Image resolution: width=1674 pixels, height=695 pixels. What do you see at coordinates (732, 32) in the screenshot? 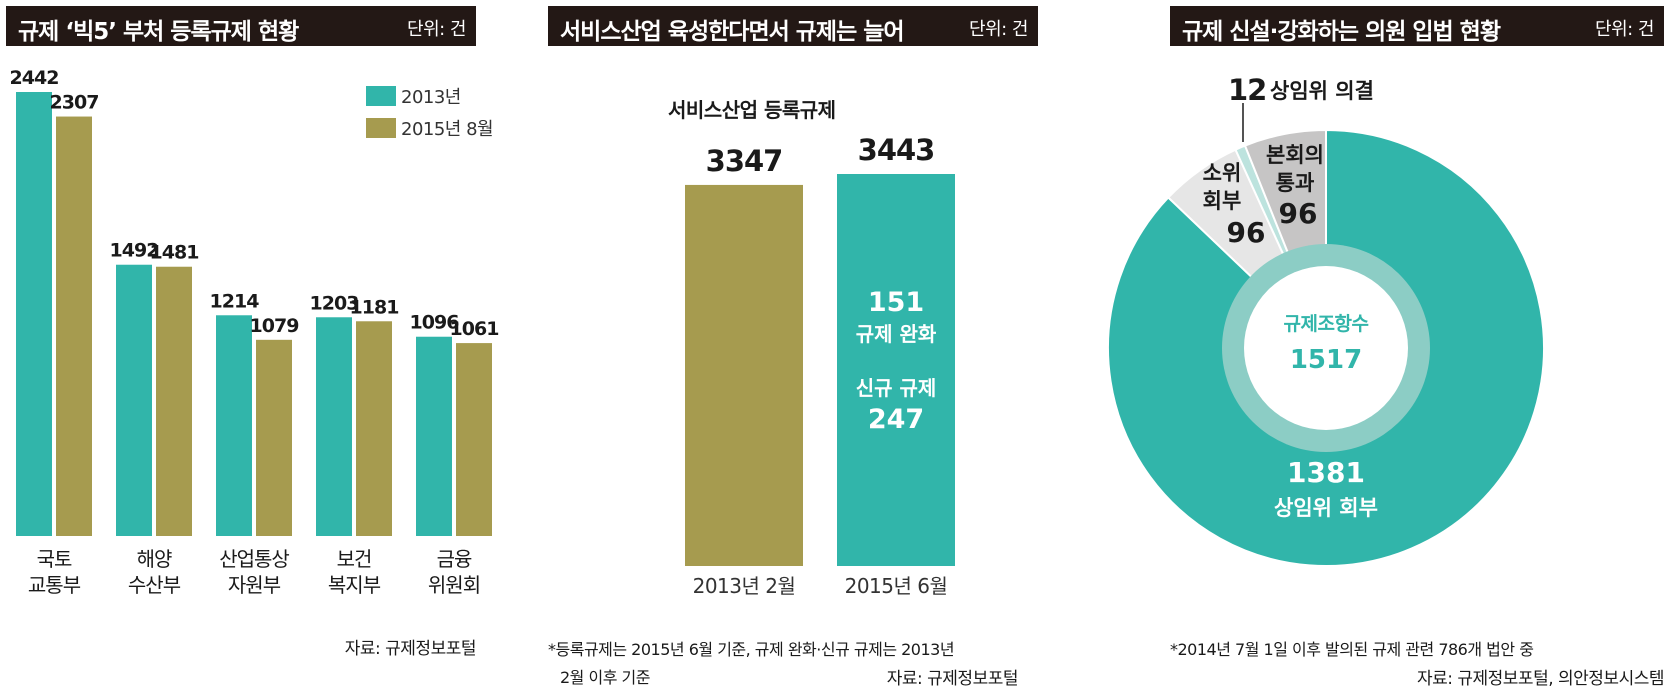
I see `panel2-title: 서비스산업 육성한다면서 규제는 늘어` at bounding box center [732, 32].